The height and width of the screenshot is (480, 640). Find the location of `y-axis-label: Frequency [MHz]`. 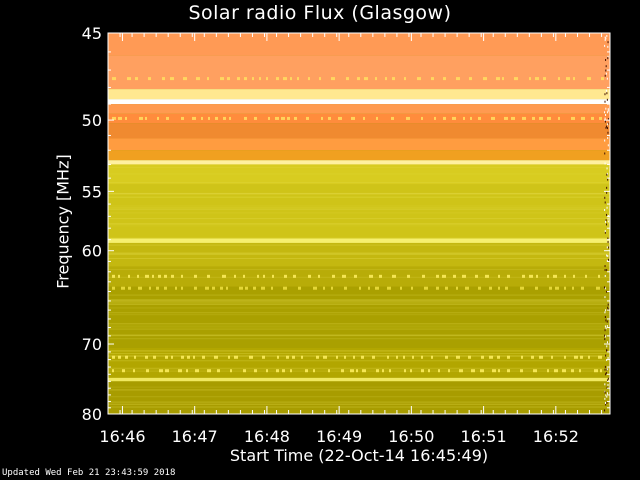

y-axis-label: Frequency [MHz] is located at coordinates (63, 221).